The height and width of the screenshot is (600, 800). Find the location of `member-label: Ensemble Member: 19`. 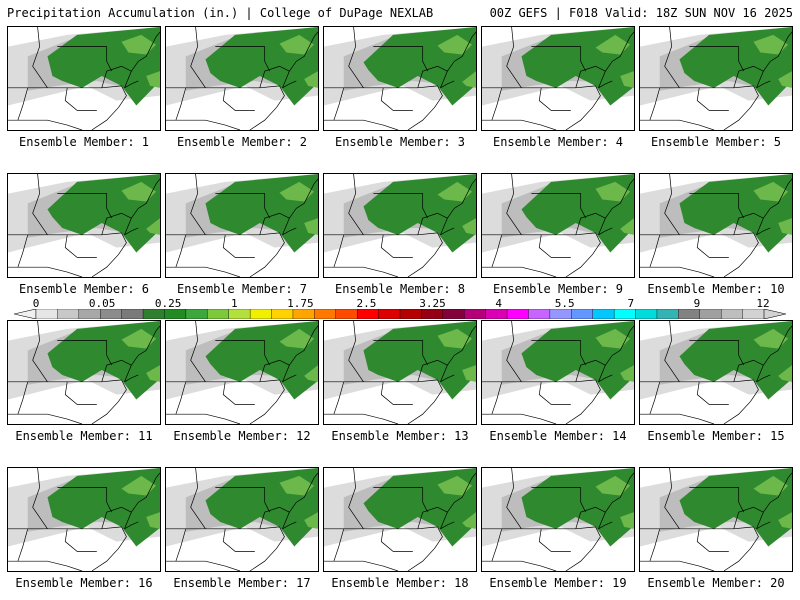

member-label: Ensemble Member: 19 is located at coordinates (558, 583).